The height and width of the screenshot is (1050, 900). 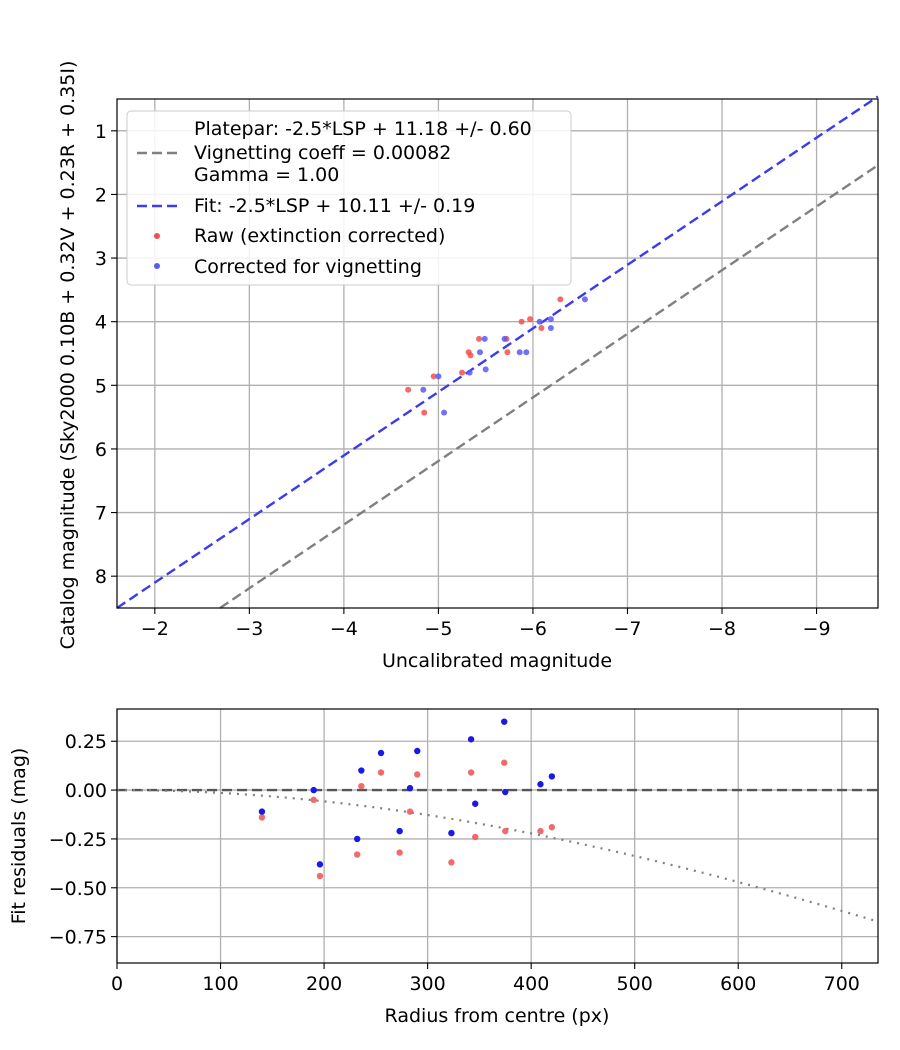 What do you see at coordinates (86, 742) in the screenshot?
I see `y-tick-label: 0.25` at bounding box center [86, 742].